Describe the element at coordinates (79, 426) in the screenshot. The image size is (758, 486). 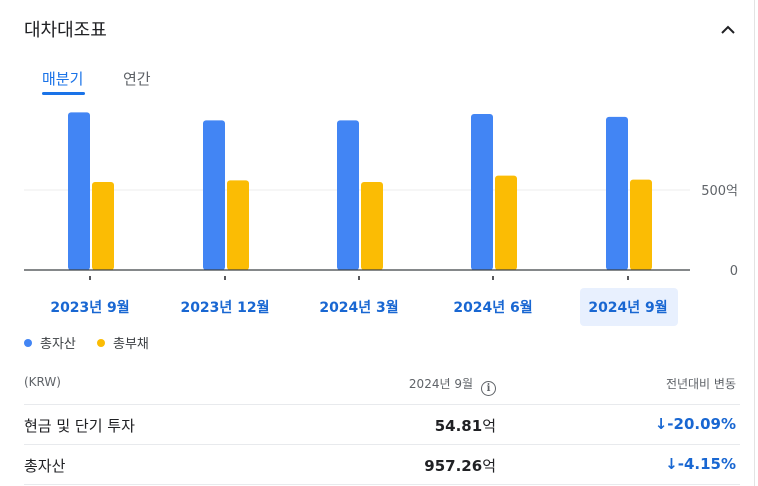
I see `row-label-cash: 현금 및 단기 투자` at that location.